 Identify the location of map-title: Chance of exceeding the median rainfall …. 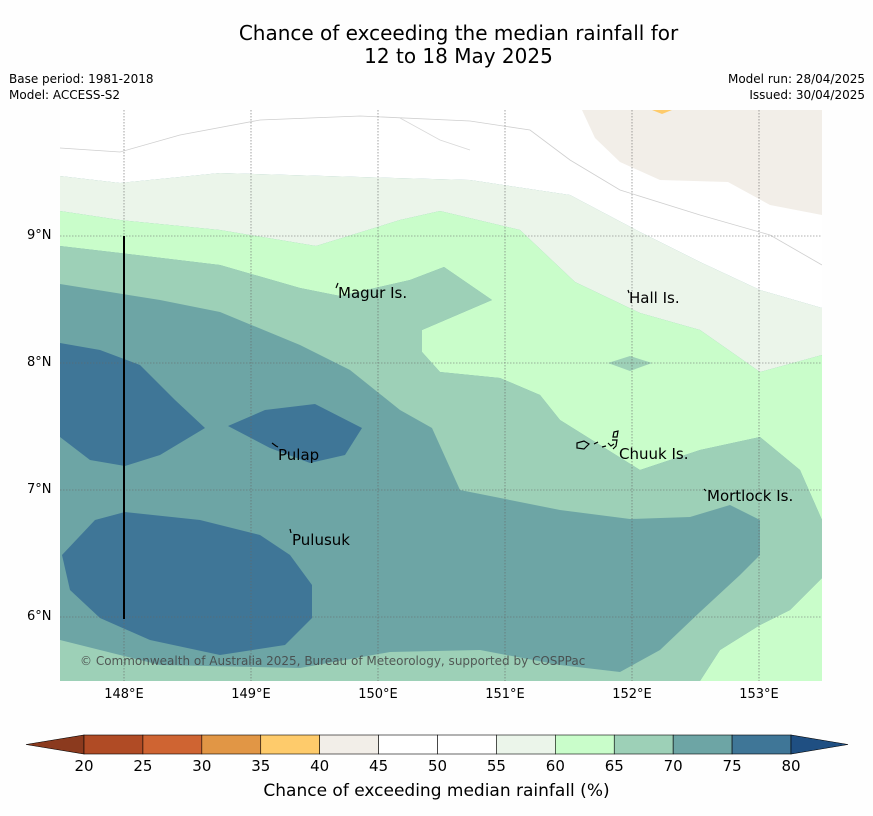
(436, 45).